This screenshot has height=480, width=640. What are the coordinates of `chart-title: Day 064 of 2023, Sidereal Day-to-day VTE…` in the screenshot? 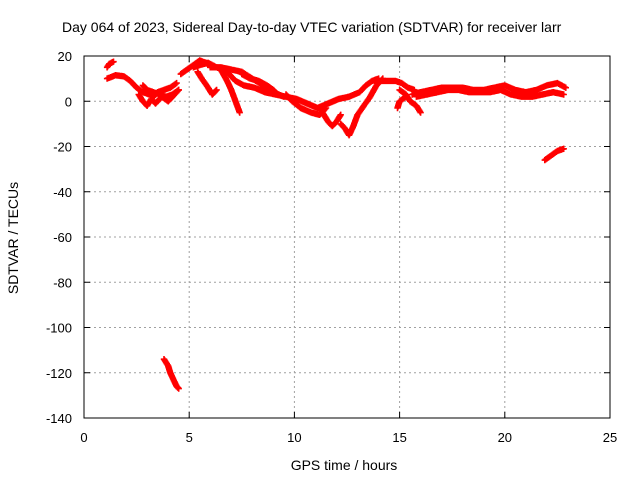 It's located at (312, 27).